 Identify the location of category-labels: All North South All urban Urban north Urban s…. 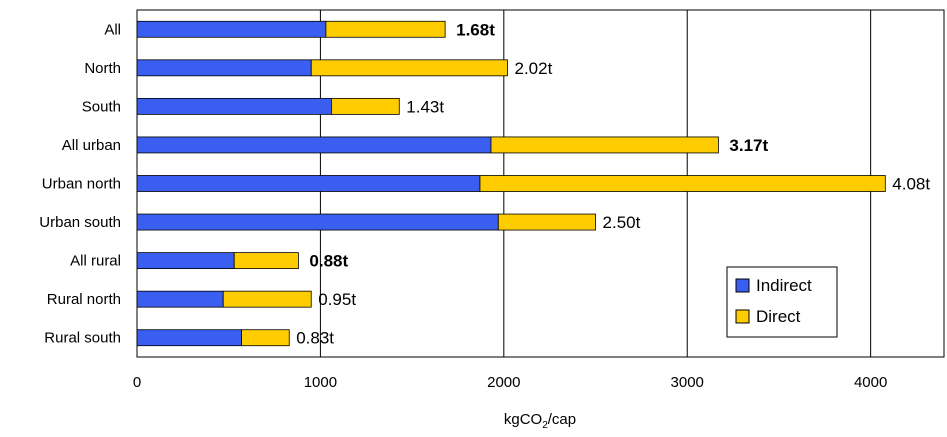
(80, 183).